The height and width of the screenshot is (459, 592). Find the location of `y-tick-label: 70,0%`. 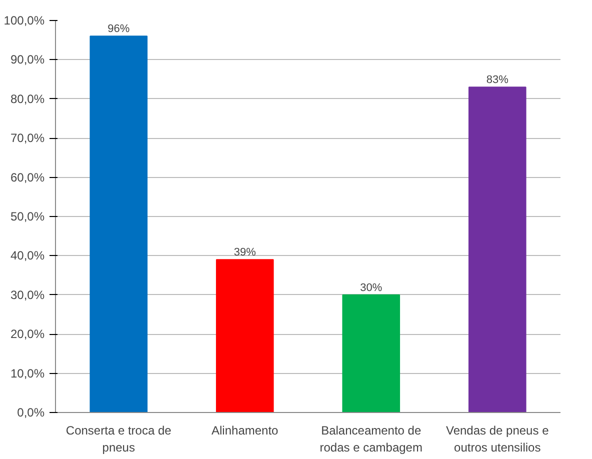

y-tick-label: 70,0% is located at coordinates (27, 138).